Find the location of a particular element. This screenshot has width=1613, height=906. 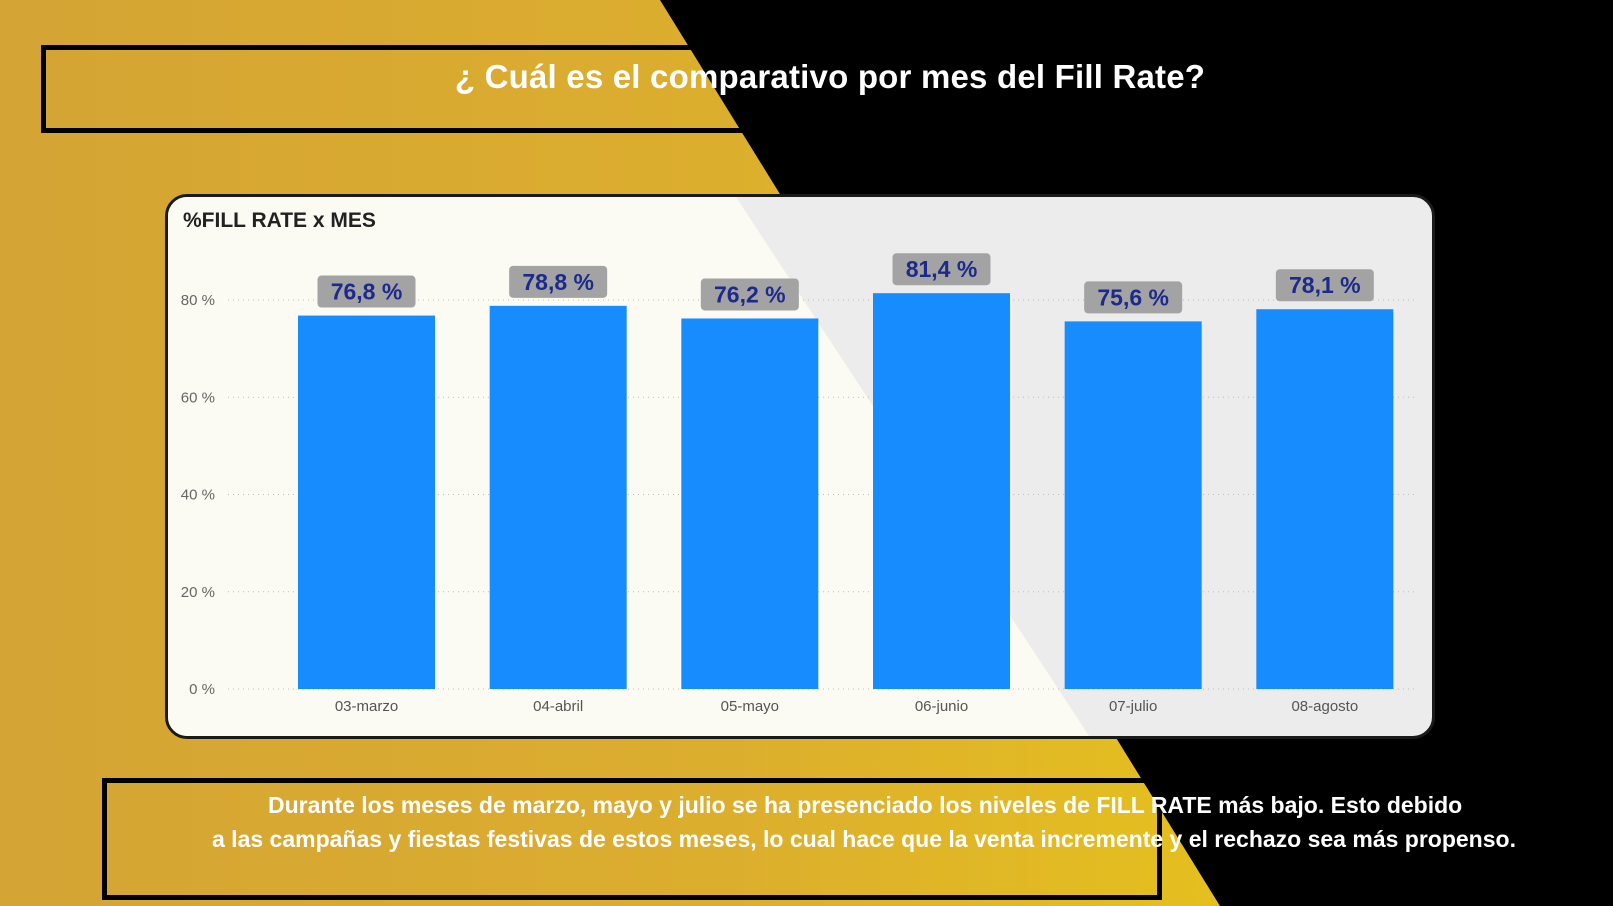

chart-title: %FILL RATE x MES is located at coordinates (279, 220).